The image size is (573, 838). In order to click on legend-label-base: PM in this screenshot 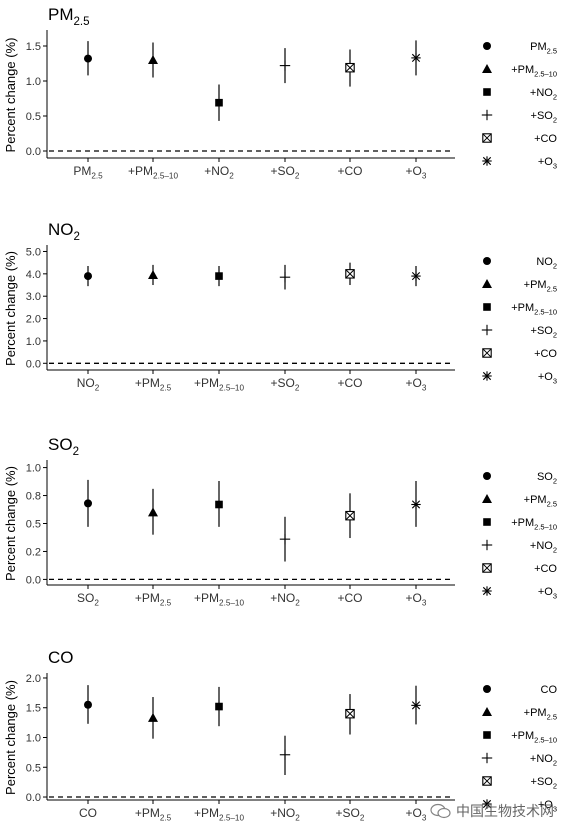, I will do `click(538, 47)`.